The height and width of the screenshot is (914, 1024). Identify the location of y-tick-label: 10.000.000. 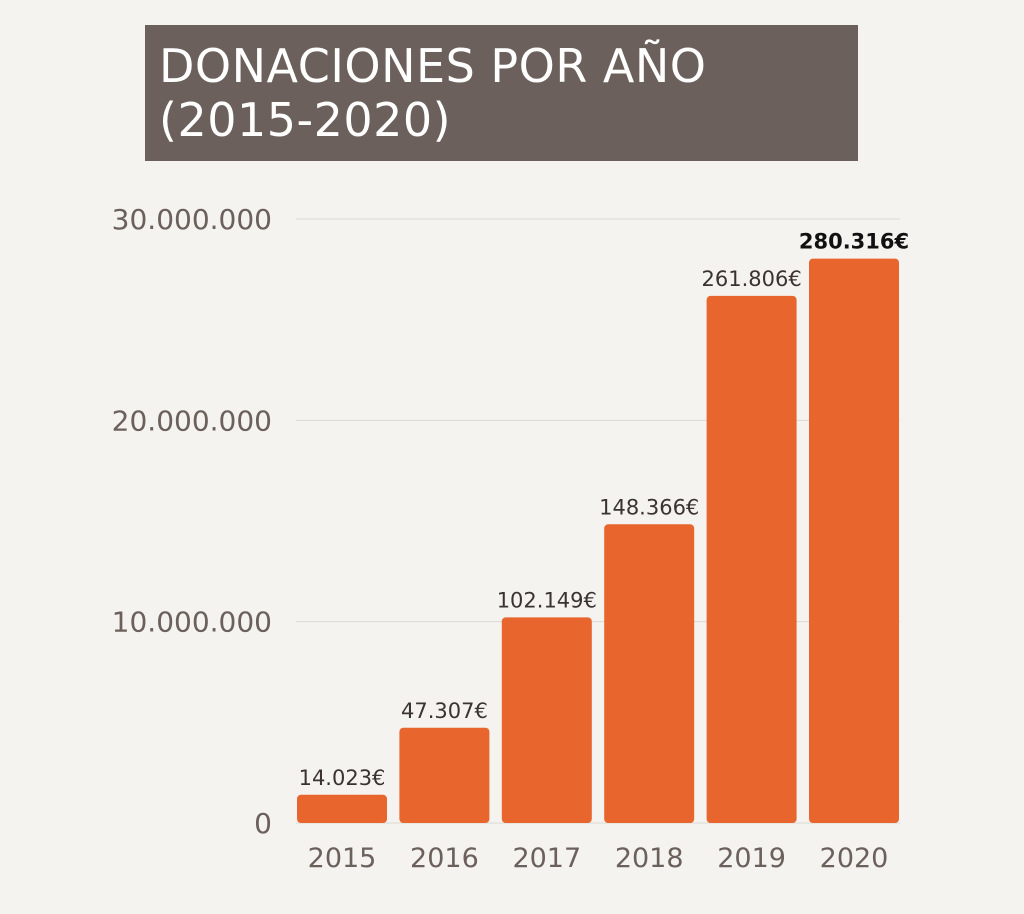
(192, 622).